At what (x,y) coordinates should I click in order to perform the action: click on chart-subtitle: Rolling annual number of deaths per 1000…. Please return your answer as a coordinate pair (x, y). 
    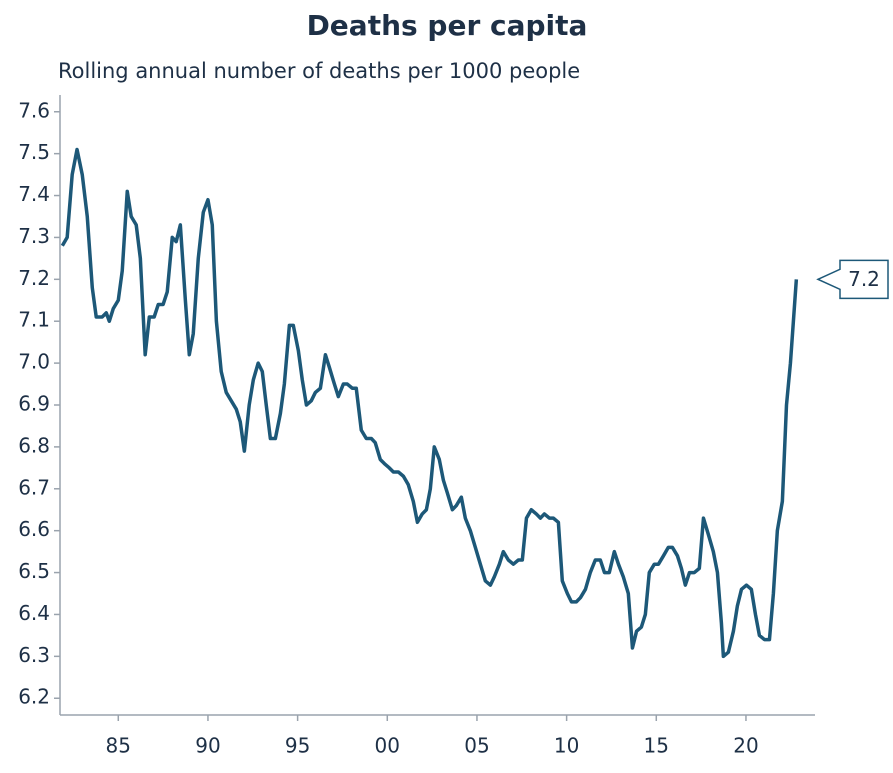
    Looking at the image, I should click on (319, 71).